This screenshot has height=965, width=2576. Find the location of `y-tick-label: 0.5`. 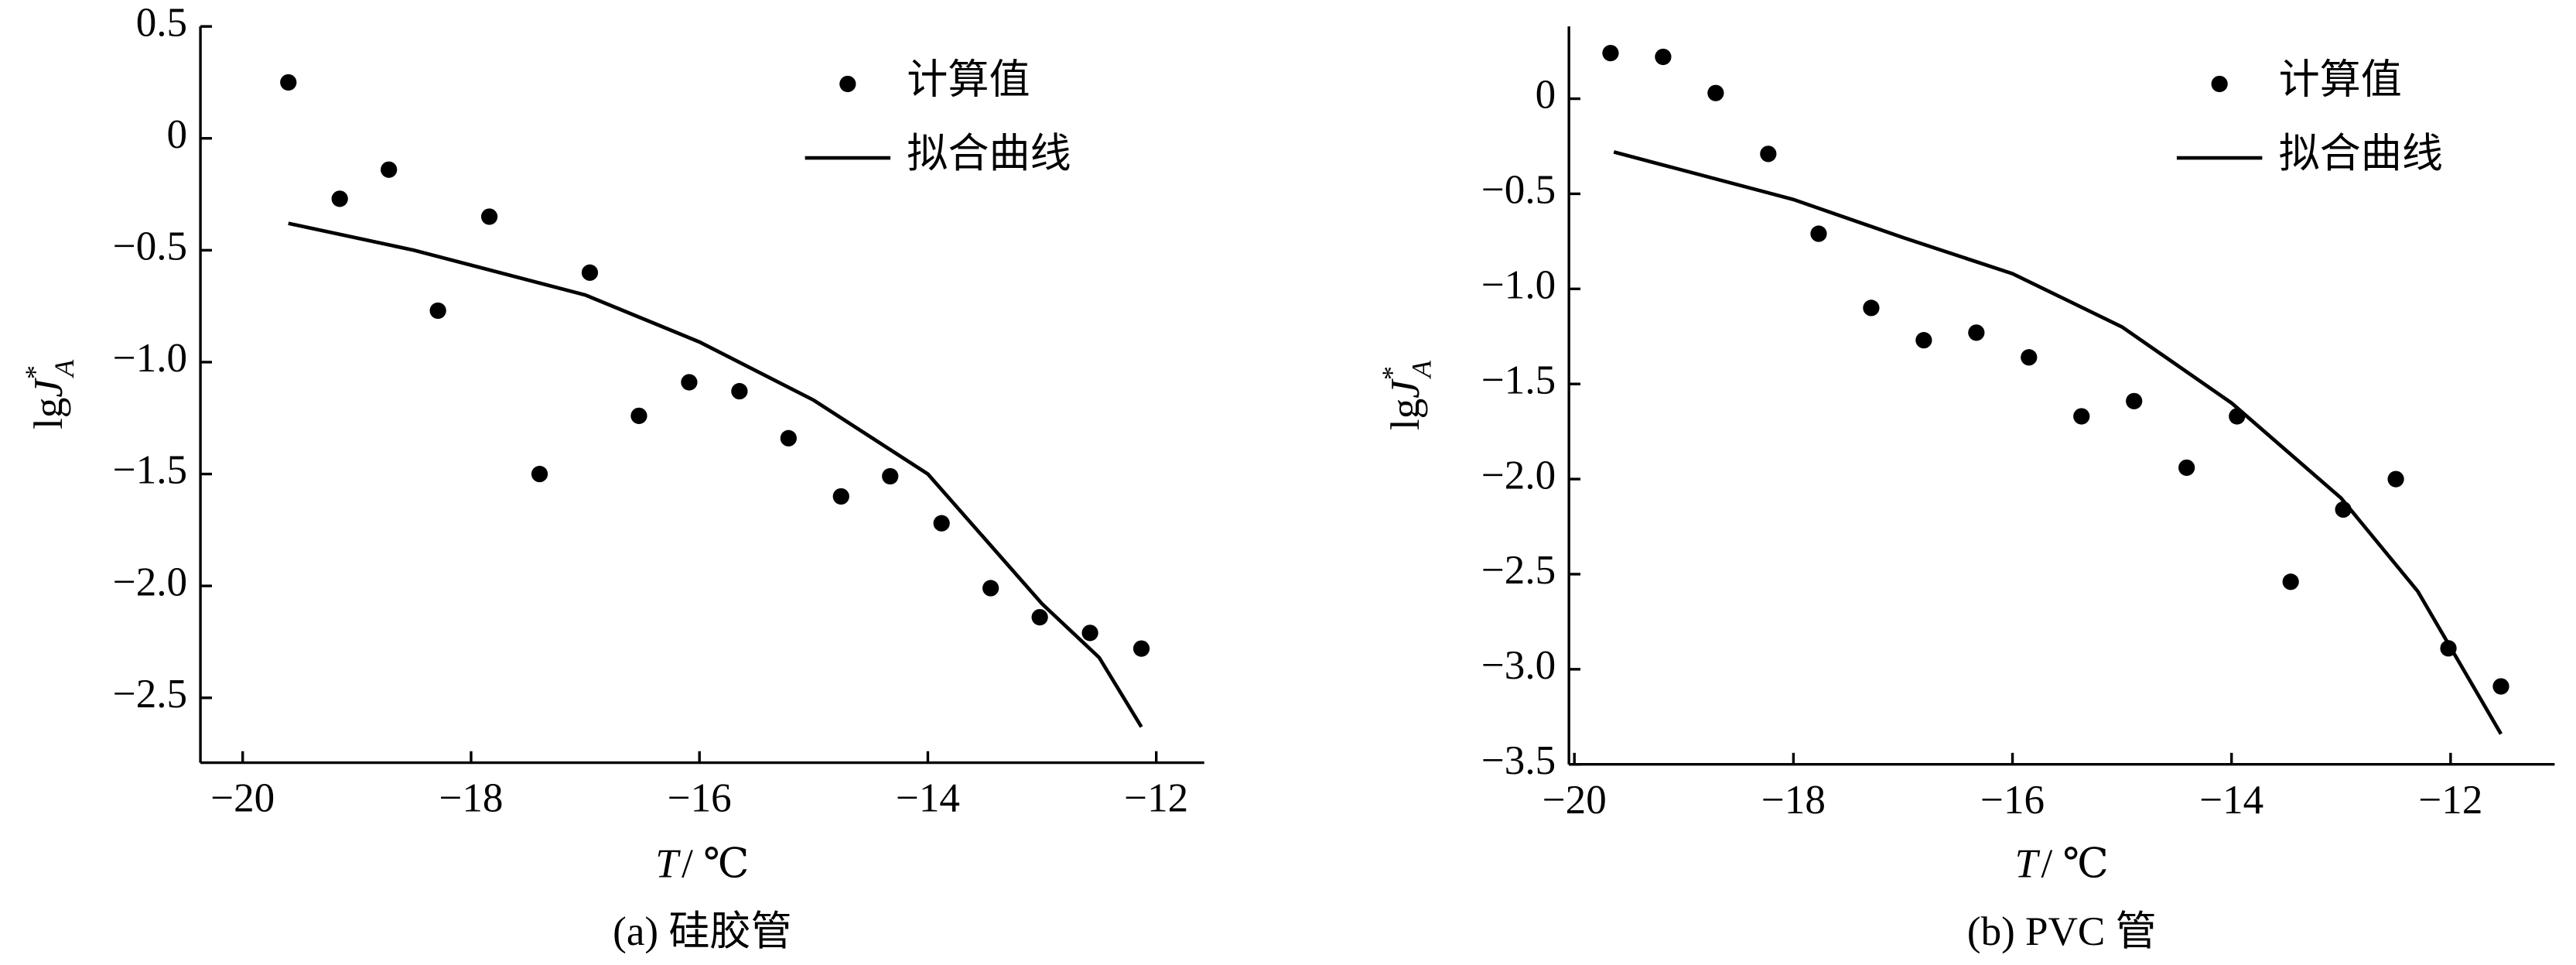

y-tick-label: 0.5 is located at coordinates (161, 23).